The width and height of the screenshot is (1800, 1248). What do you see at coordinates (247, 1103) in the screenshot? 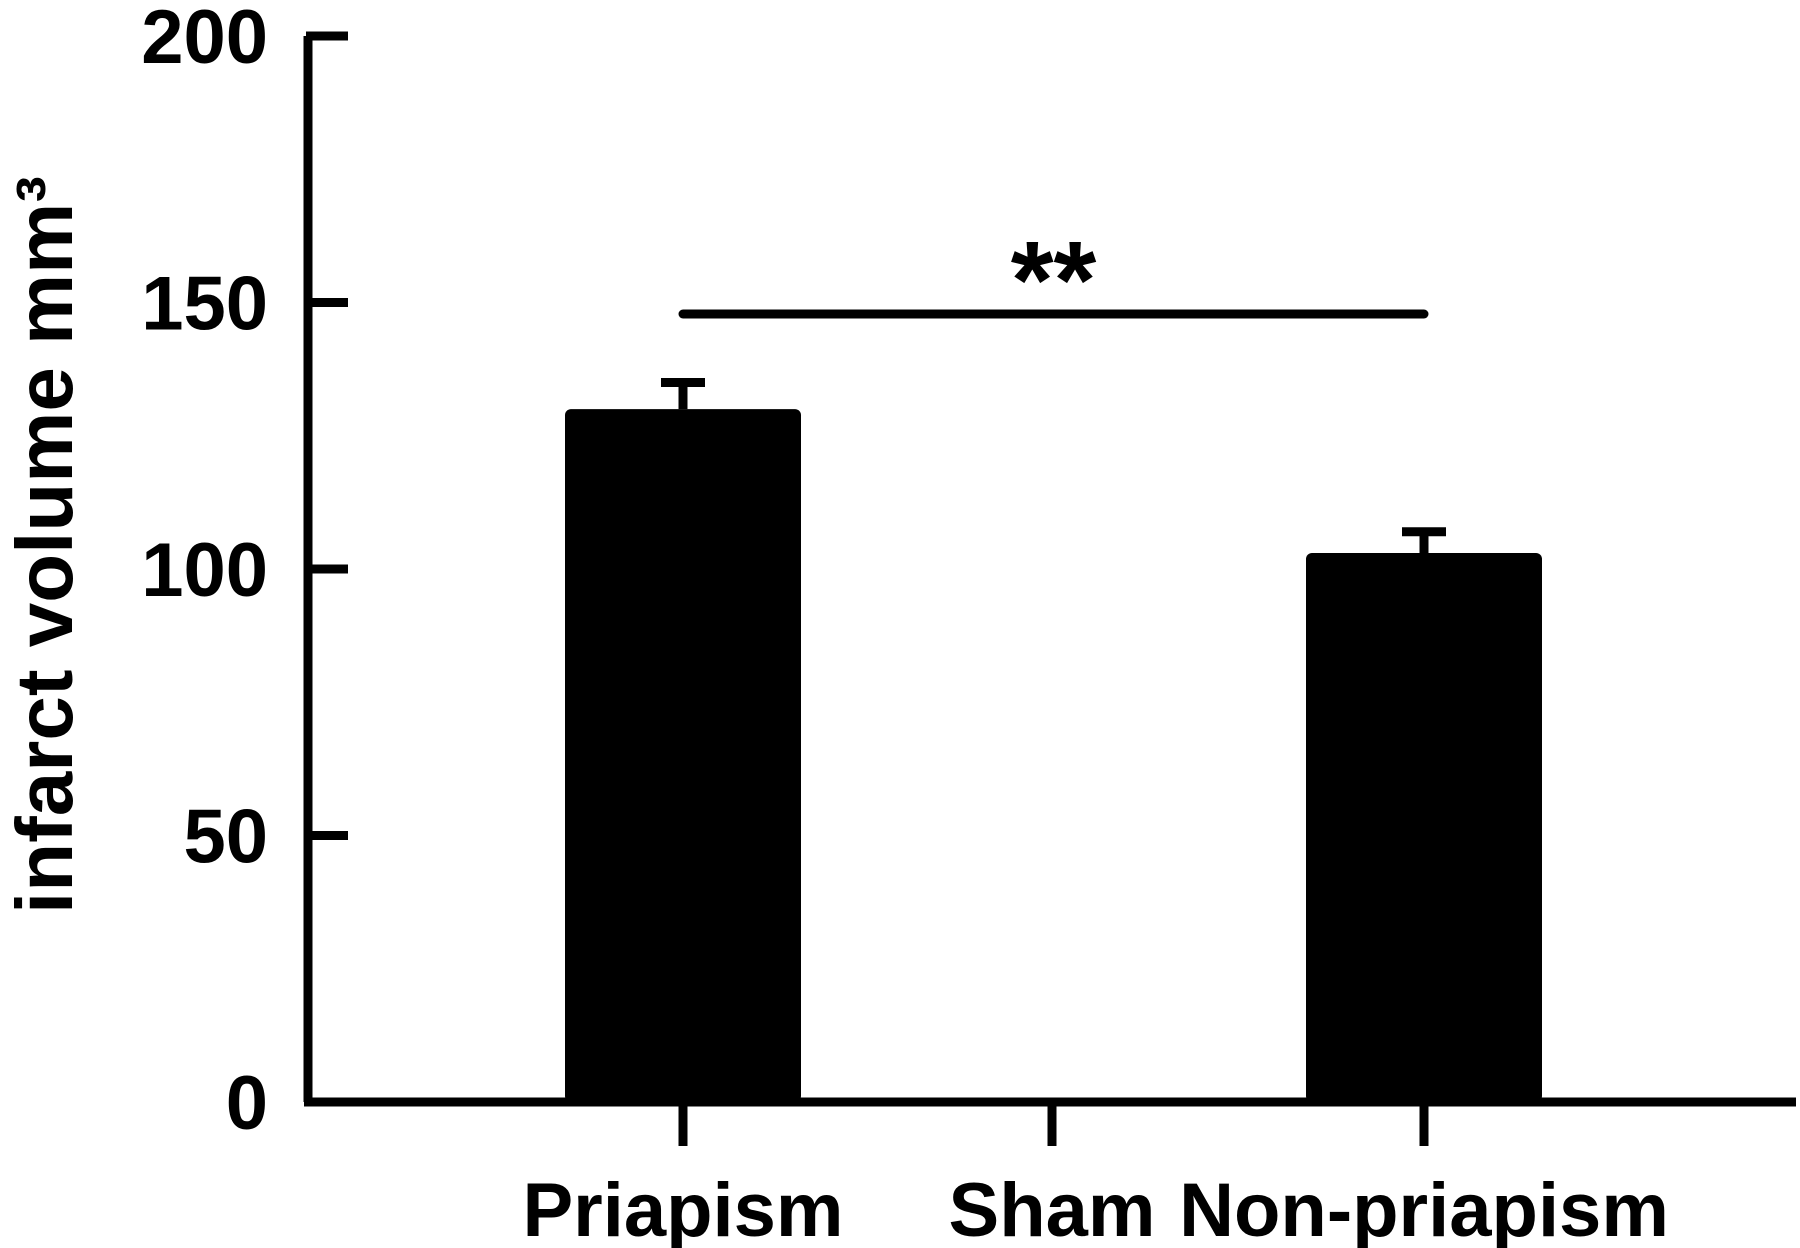
I see `y-tick-label: 0` at bounding box center [247, 1103].